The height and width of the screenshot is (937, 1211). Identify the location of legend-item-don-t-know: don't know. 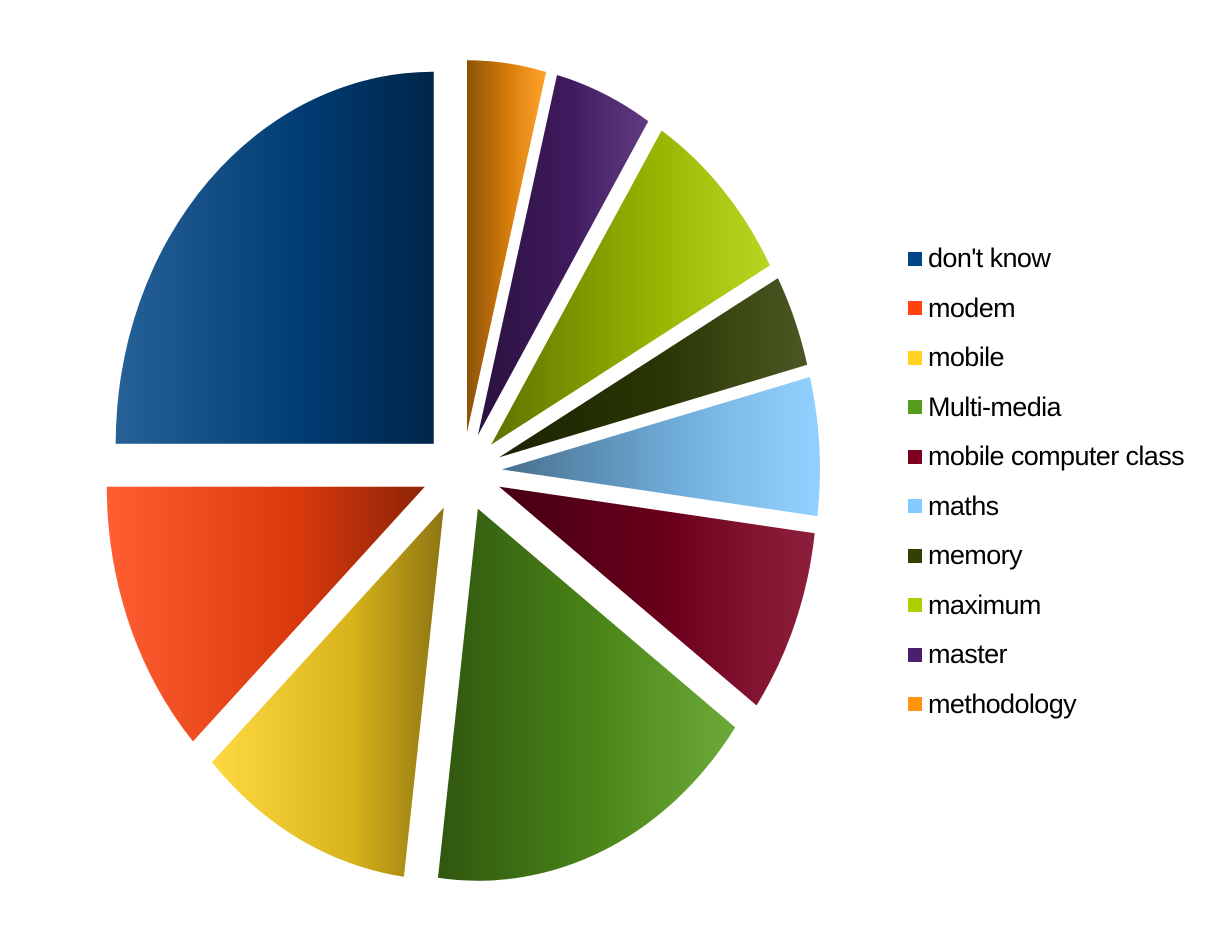
(1046, 259).